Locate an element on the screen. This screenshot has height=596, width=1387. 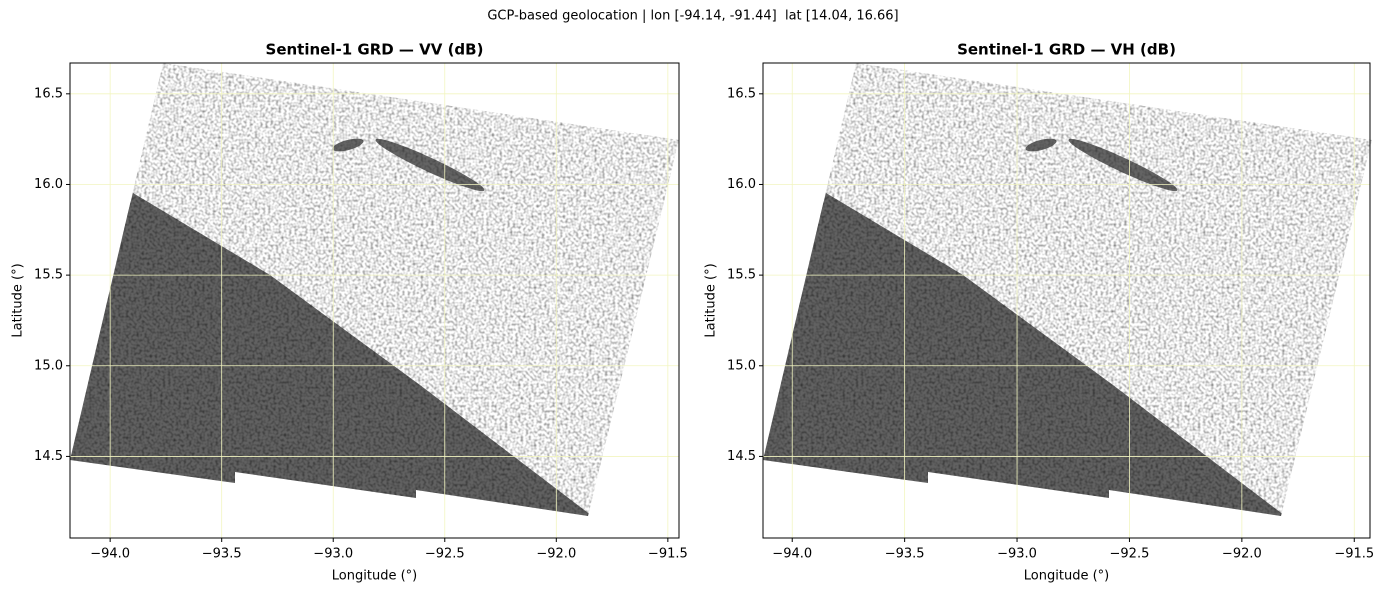
panel-title: Sentinel-1 GRD — VV (dB) is located at coordinates (375, 50).